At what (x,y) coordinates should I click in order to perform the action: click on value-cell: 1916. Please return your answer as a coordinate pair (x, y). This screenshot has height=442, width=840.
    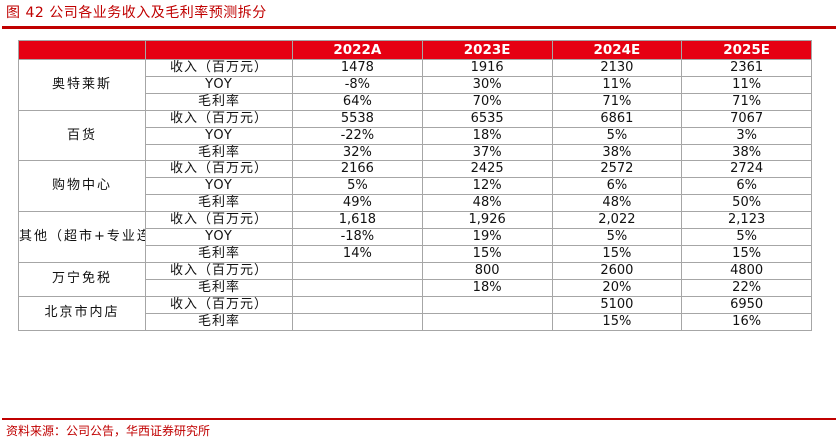
    Looking at the image, I should click on (487, 68).